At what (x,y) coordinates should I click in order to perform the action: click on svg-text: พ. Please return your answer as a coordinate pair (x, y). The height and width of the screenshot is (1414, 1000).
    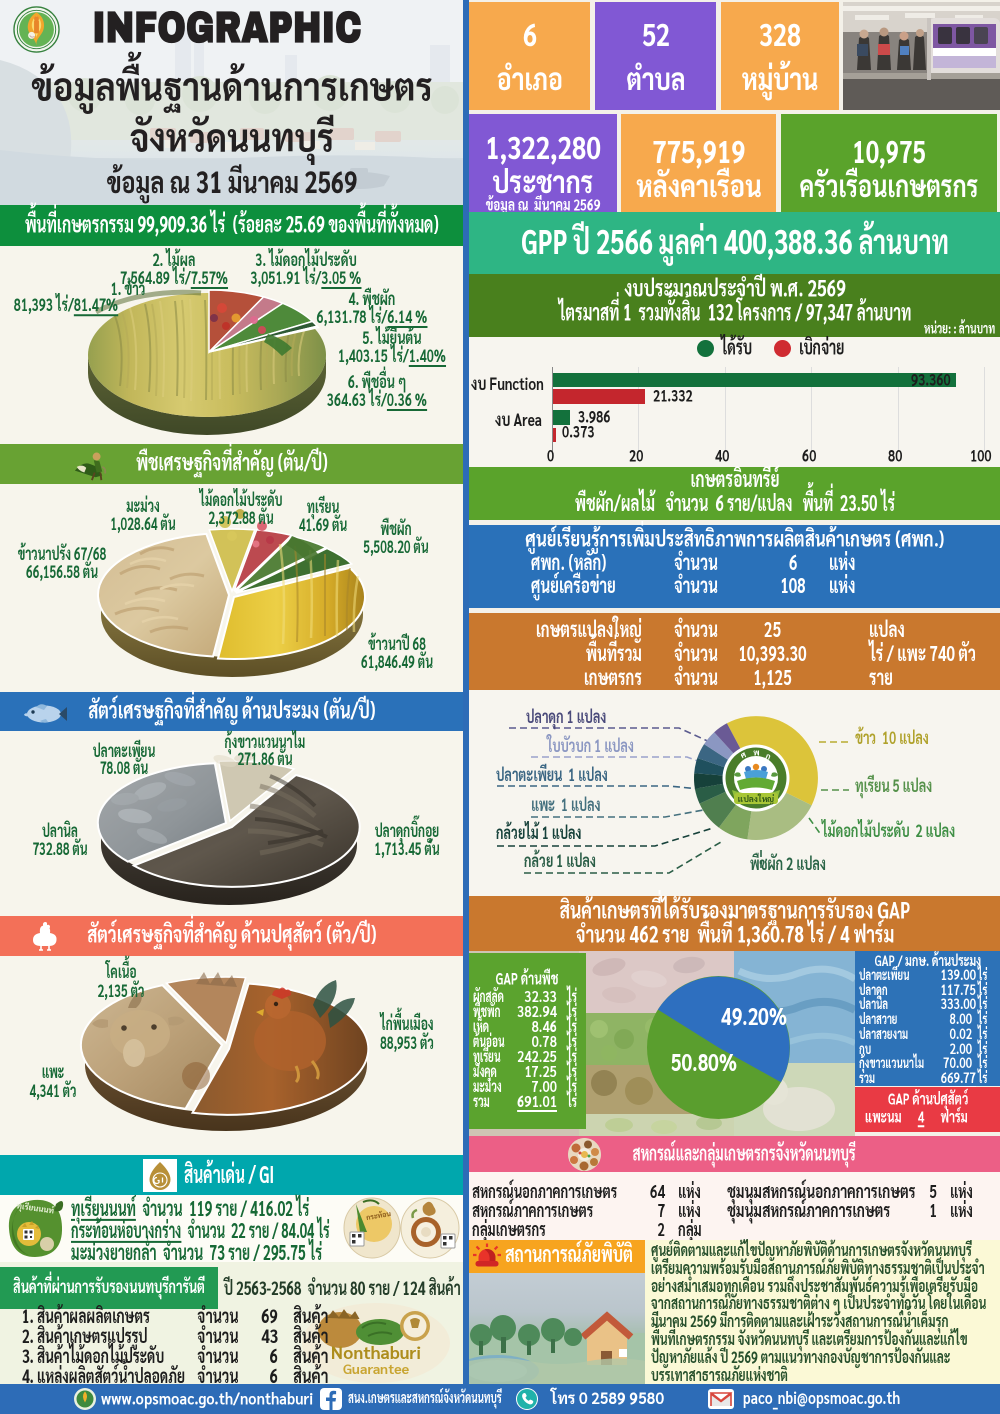
    Looking at the image, I should click on (756, 752).